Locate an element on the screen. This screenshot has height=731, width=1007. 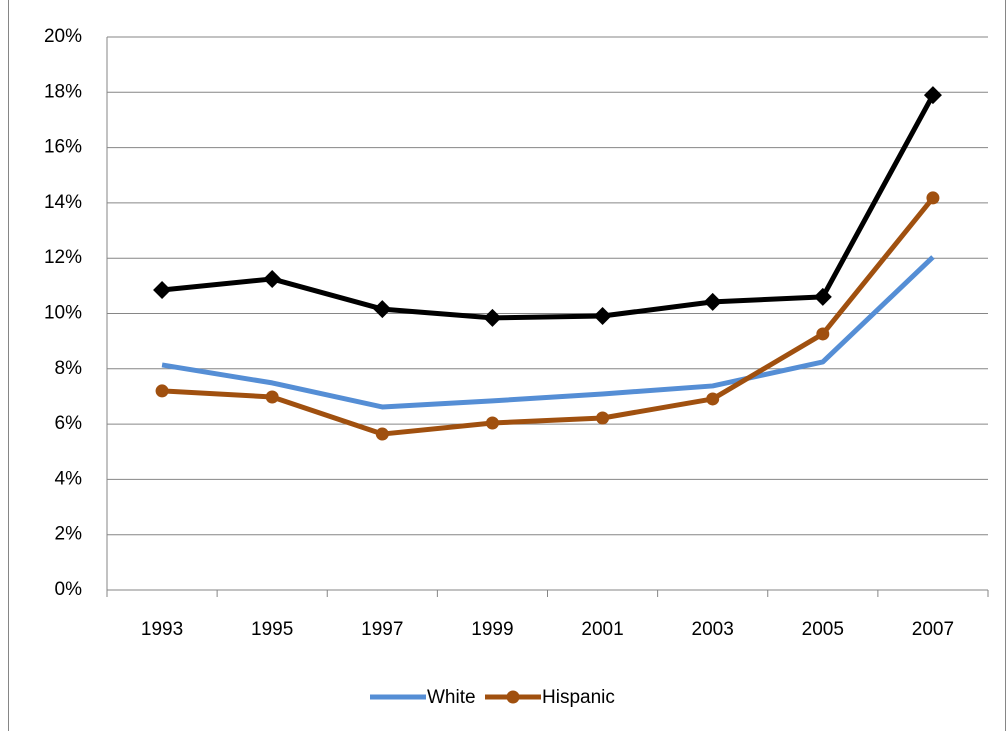
x-tick-label: 1999 is located at coordinates (492, 629).